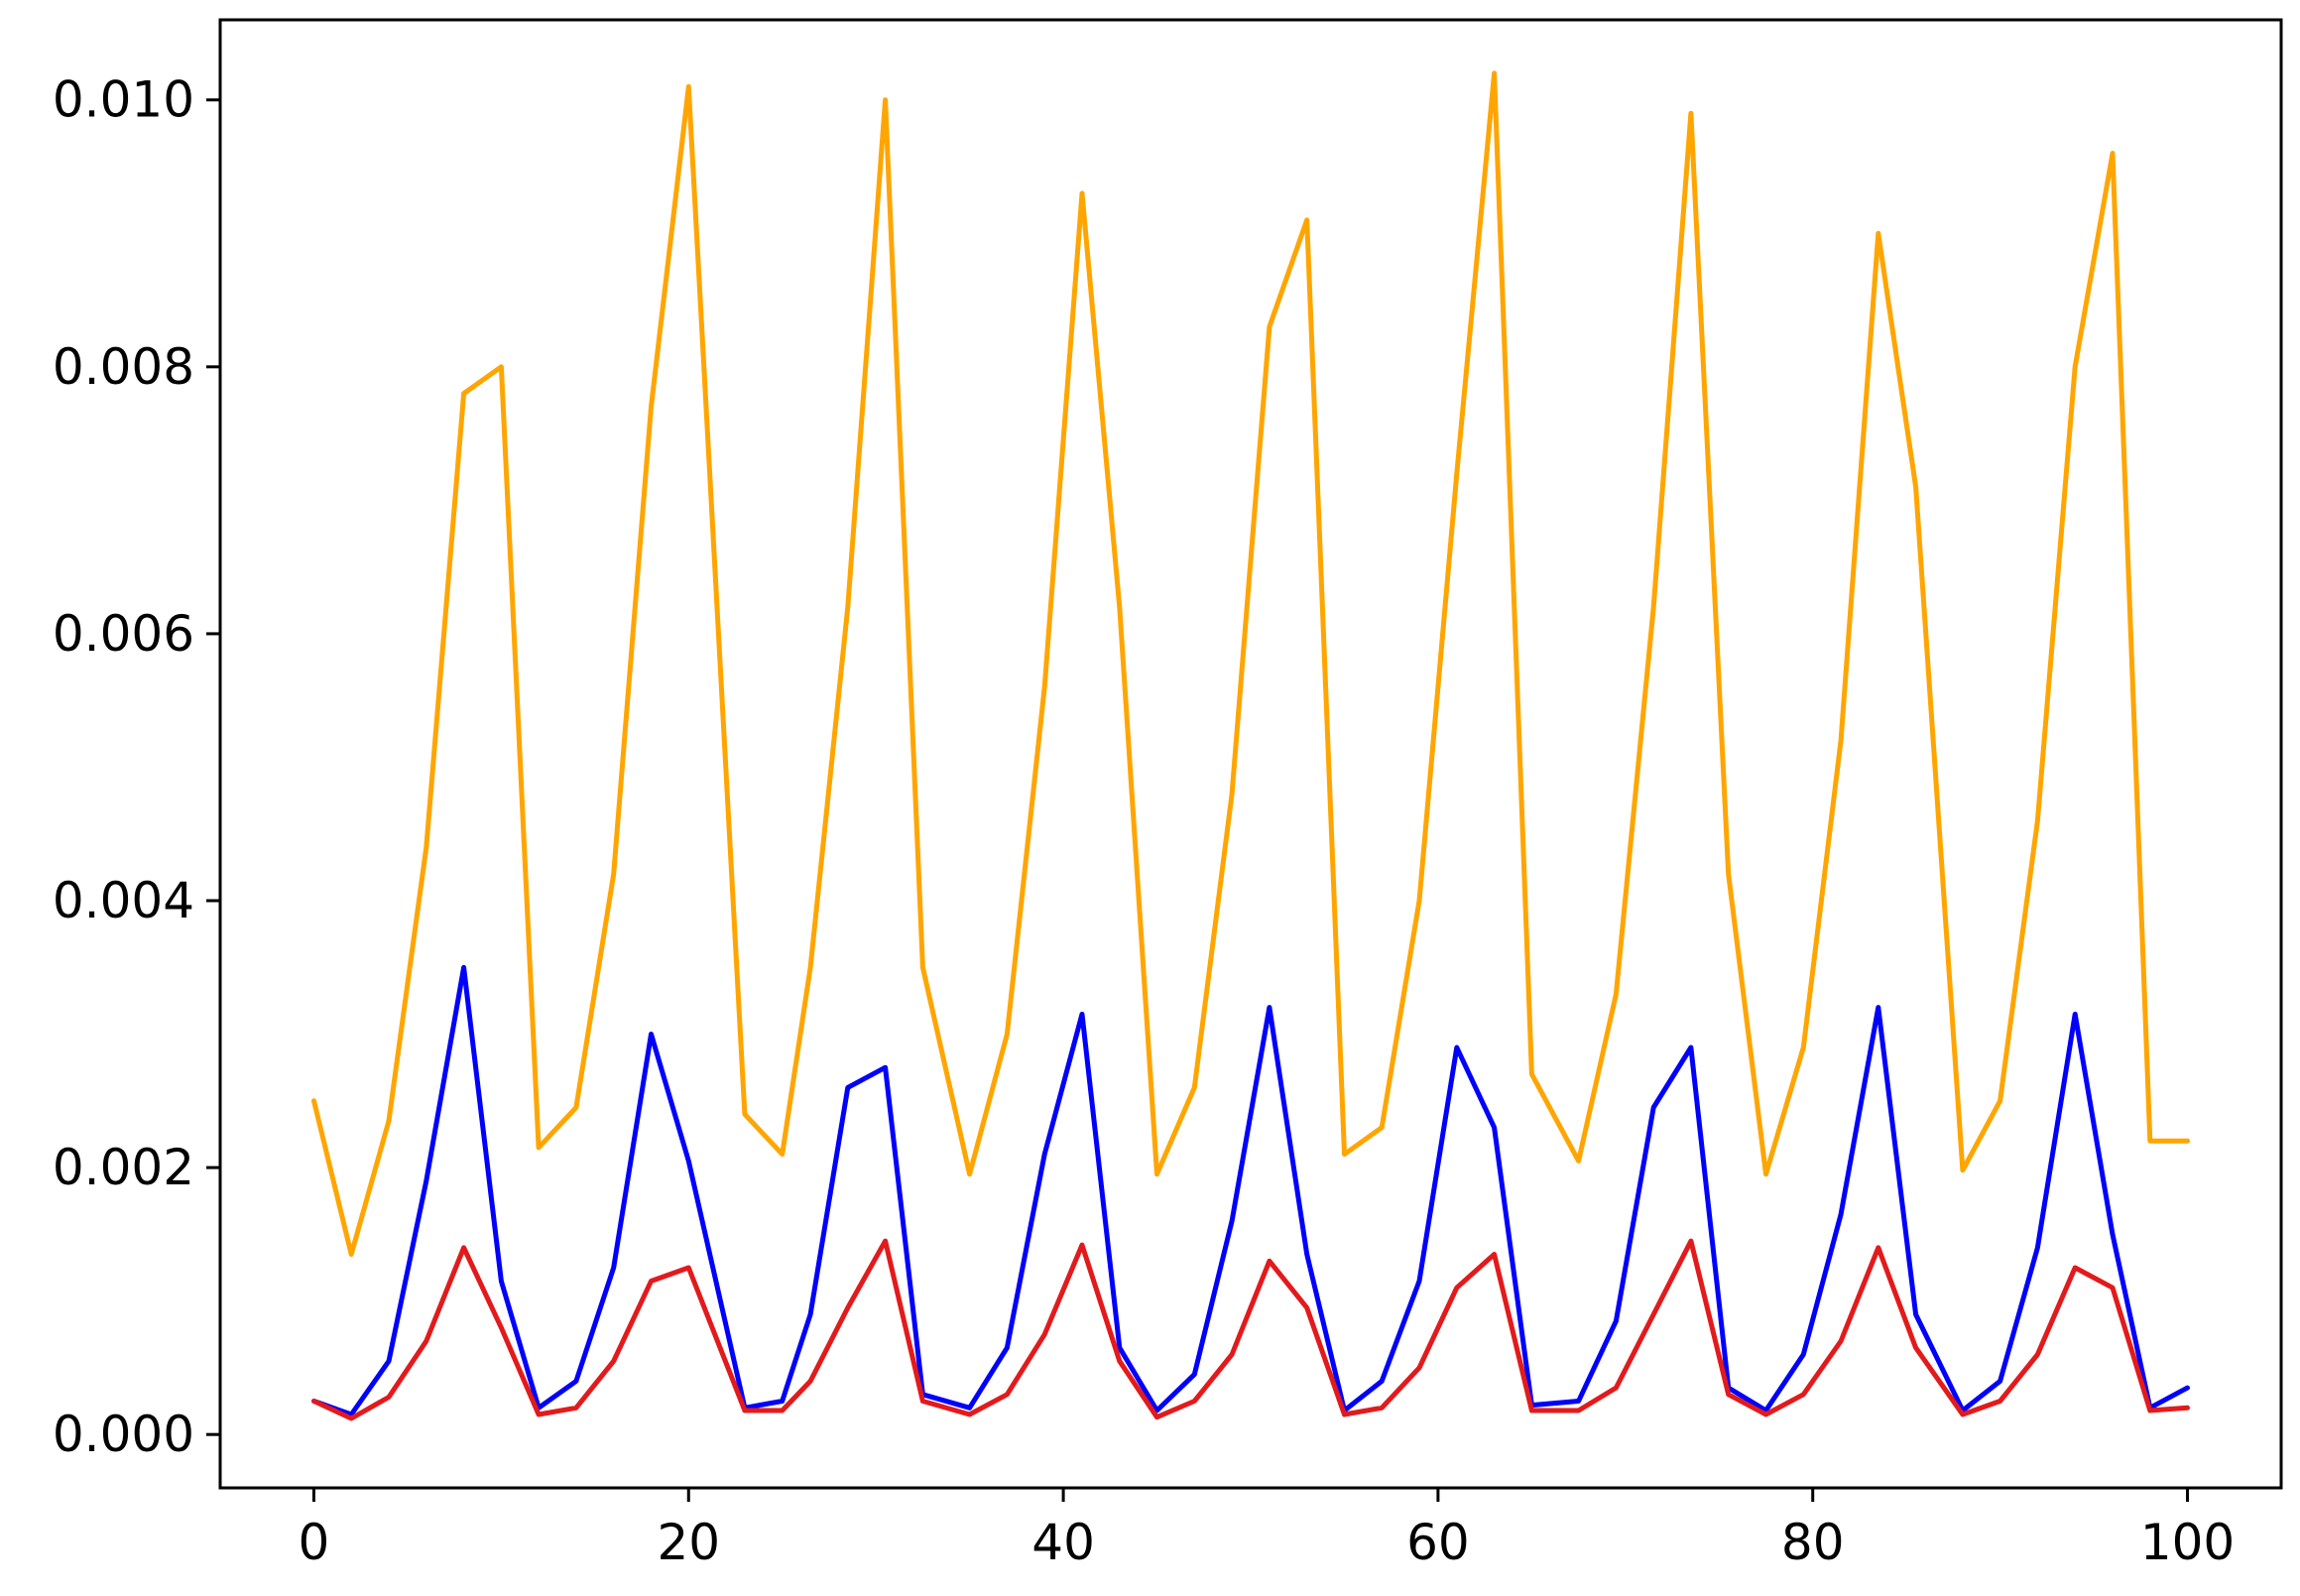  Describe the element at coordinates (123, 1434) in the screenshot. I see `y-tick-label: 0.000` at that location.